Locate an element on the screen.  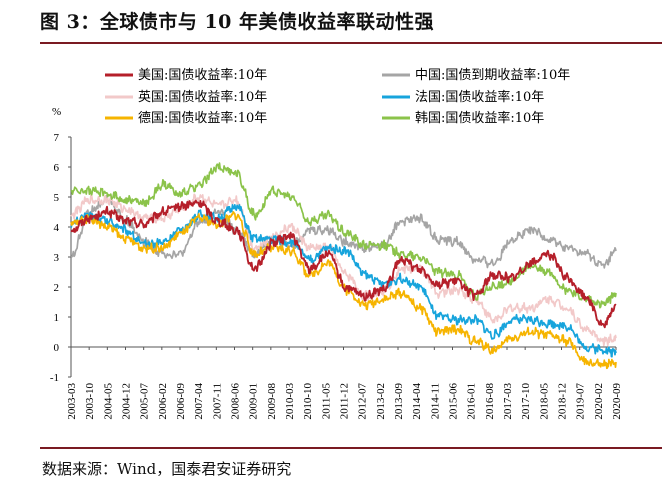
x-tick-label: 2011-05 is located at coordinates (326, 401).